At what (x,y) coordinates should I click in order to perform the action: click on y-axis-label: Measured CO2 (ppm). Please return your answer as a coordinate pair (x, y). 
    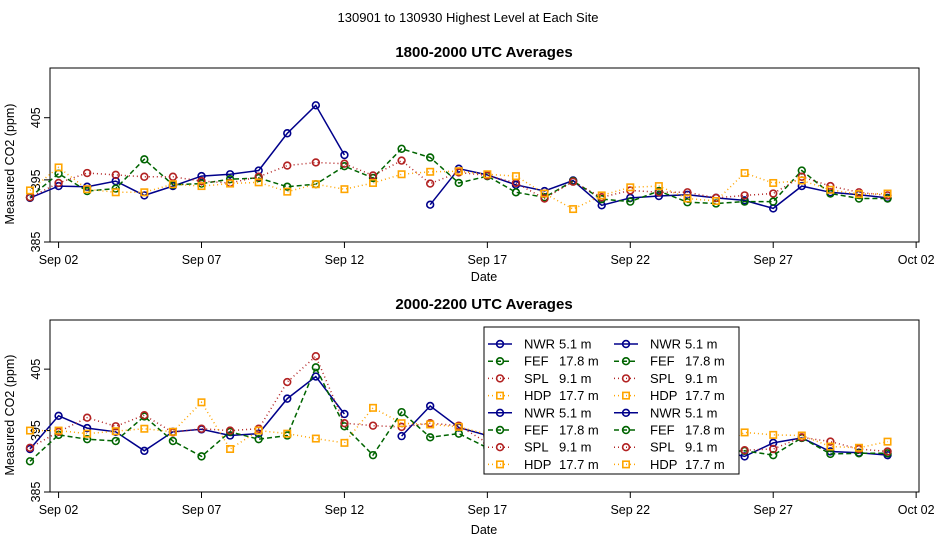
    Looking at the image, I should click on (10, 164).